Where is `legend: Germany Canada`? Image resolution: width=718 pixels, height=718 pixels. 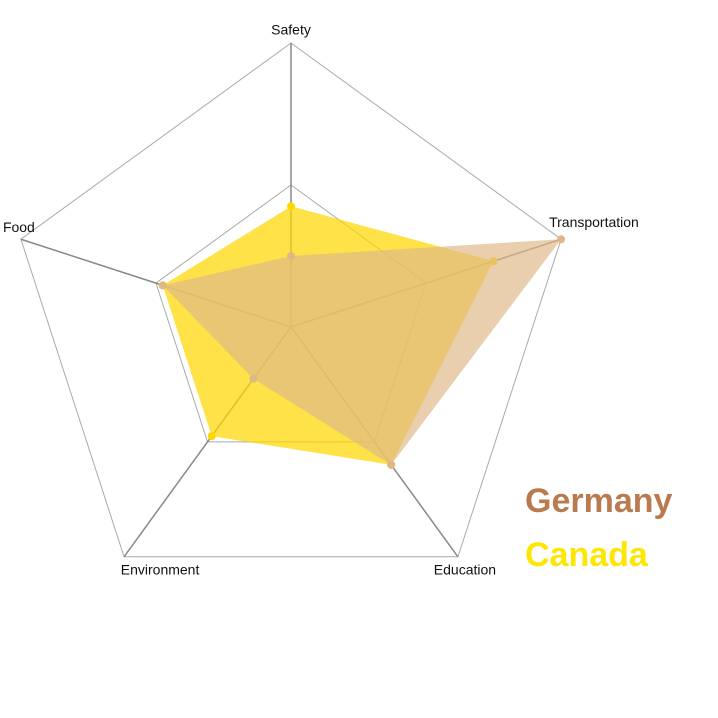
legend: Germany Canada is located at coordinates (598, 528).